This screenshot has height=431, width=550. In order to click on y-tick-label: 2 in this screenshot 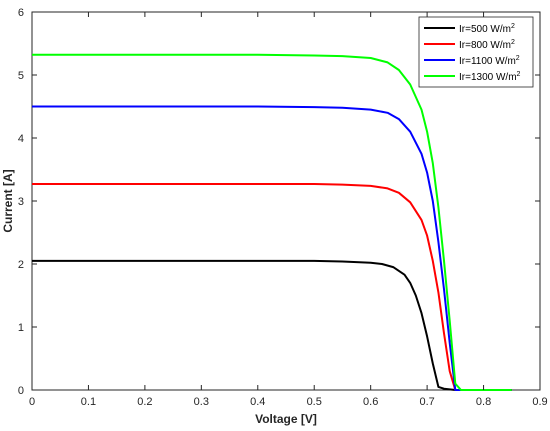, I will do `click(21, 265)`.